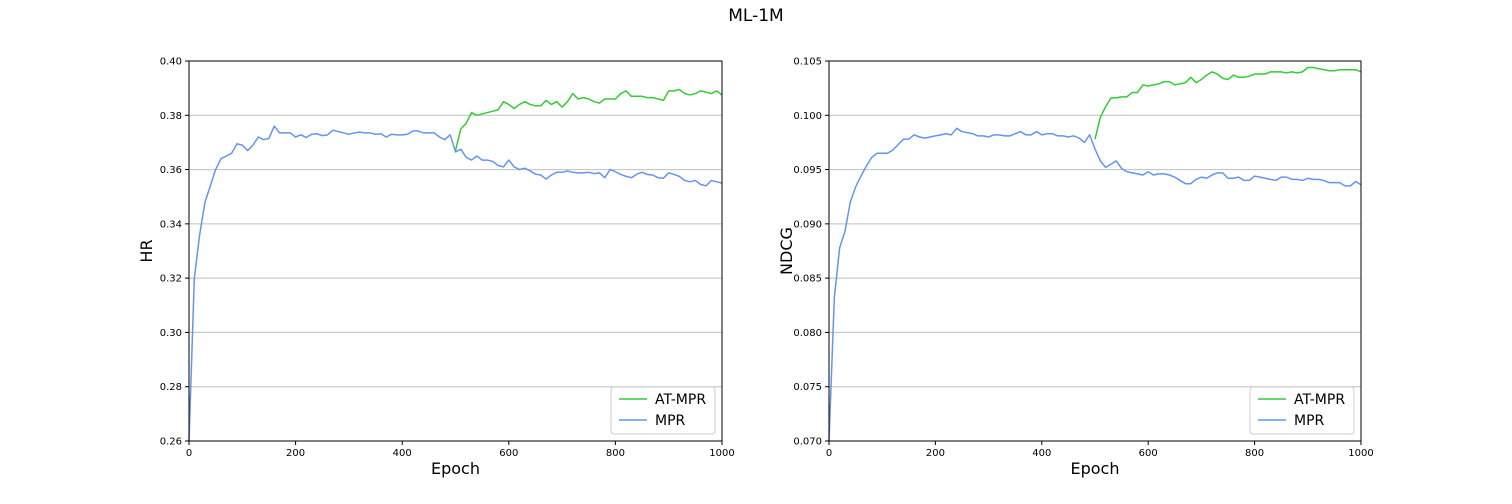  Describe the element at coordinates (807, 170) in the screenshot. I see `y-tick-label: 0.095` at that location.